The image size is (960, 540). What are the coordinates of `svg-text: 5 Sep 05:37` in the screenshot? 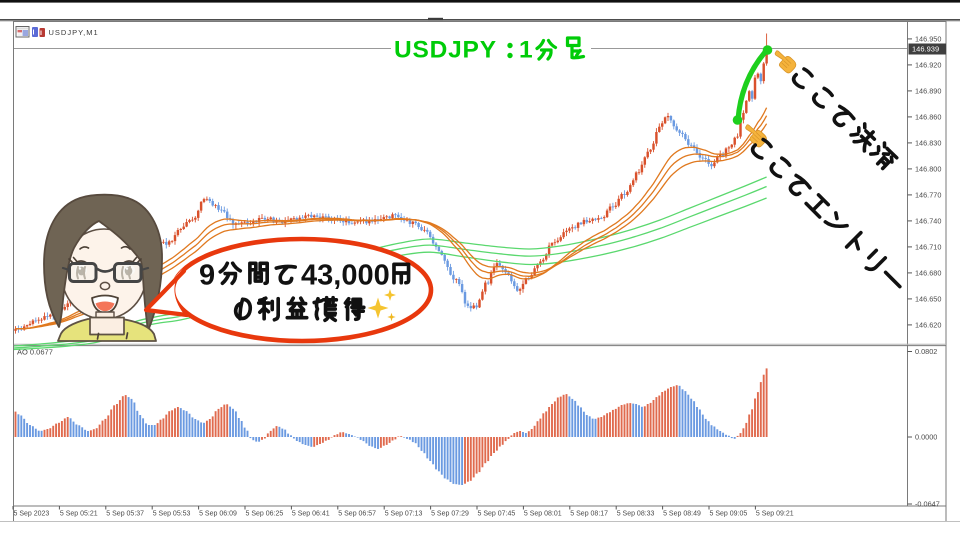 It's located at (125, 514).